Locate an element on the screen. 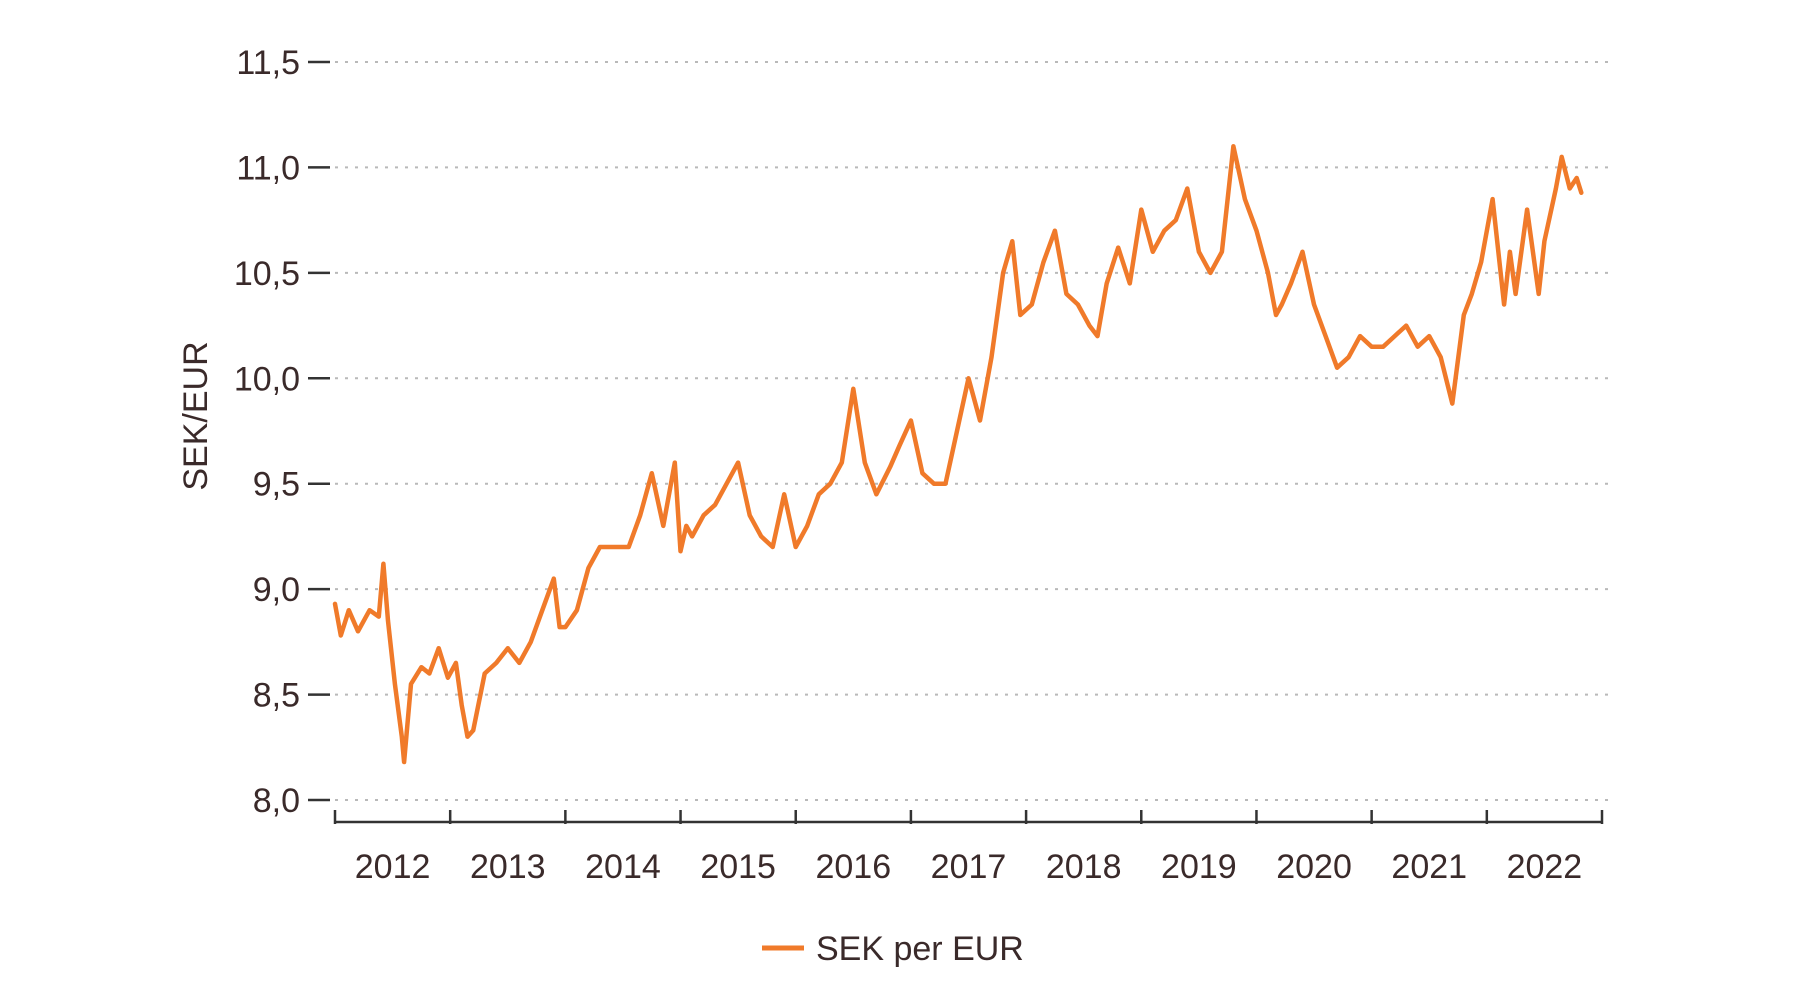  legend: SEK per EUR is located at coordinates (893, 949).